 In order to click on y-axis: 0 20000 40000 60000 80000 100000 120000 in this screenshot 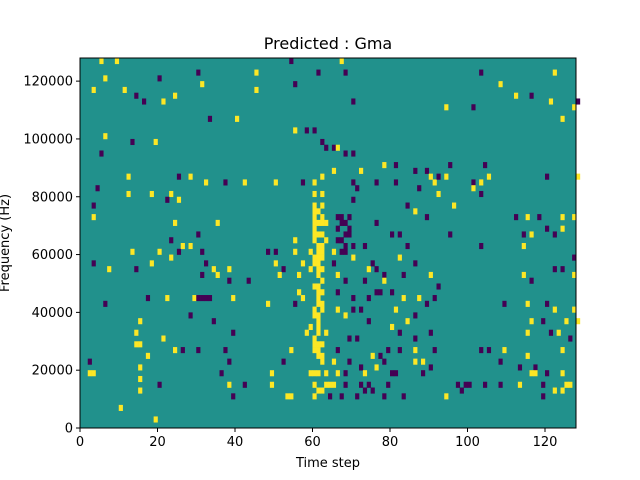, I will do `click(51, 256)`.